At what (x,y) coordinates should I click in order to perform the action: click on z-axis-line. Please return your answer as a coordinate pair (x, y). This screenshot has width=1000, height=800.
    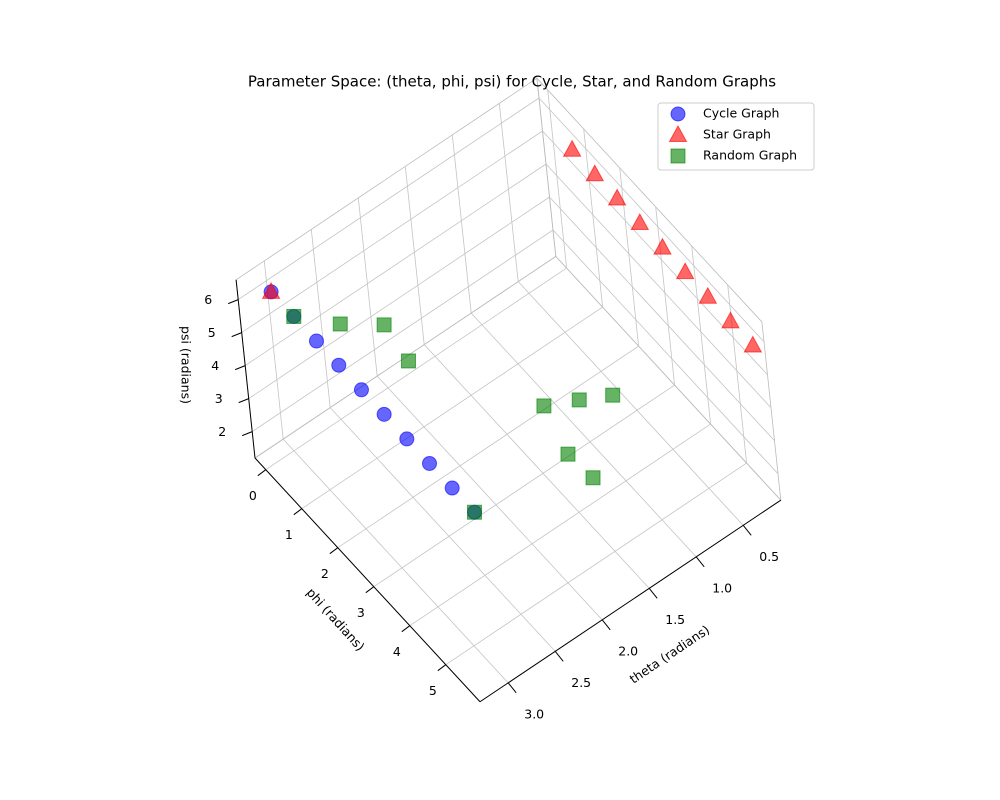
    Looking at the image, I should click on (245, 369).